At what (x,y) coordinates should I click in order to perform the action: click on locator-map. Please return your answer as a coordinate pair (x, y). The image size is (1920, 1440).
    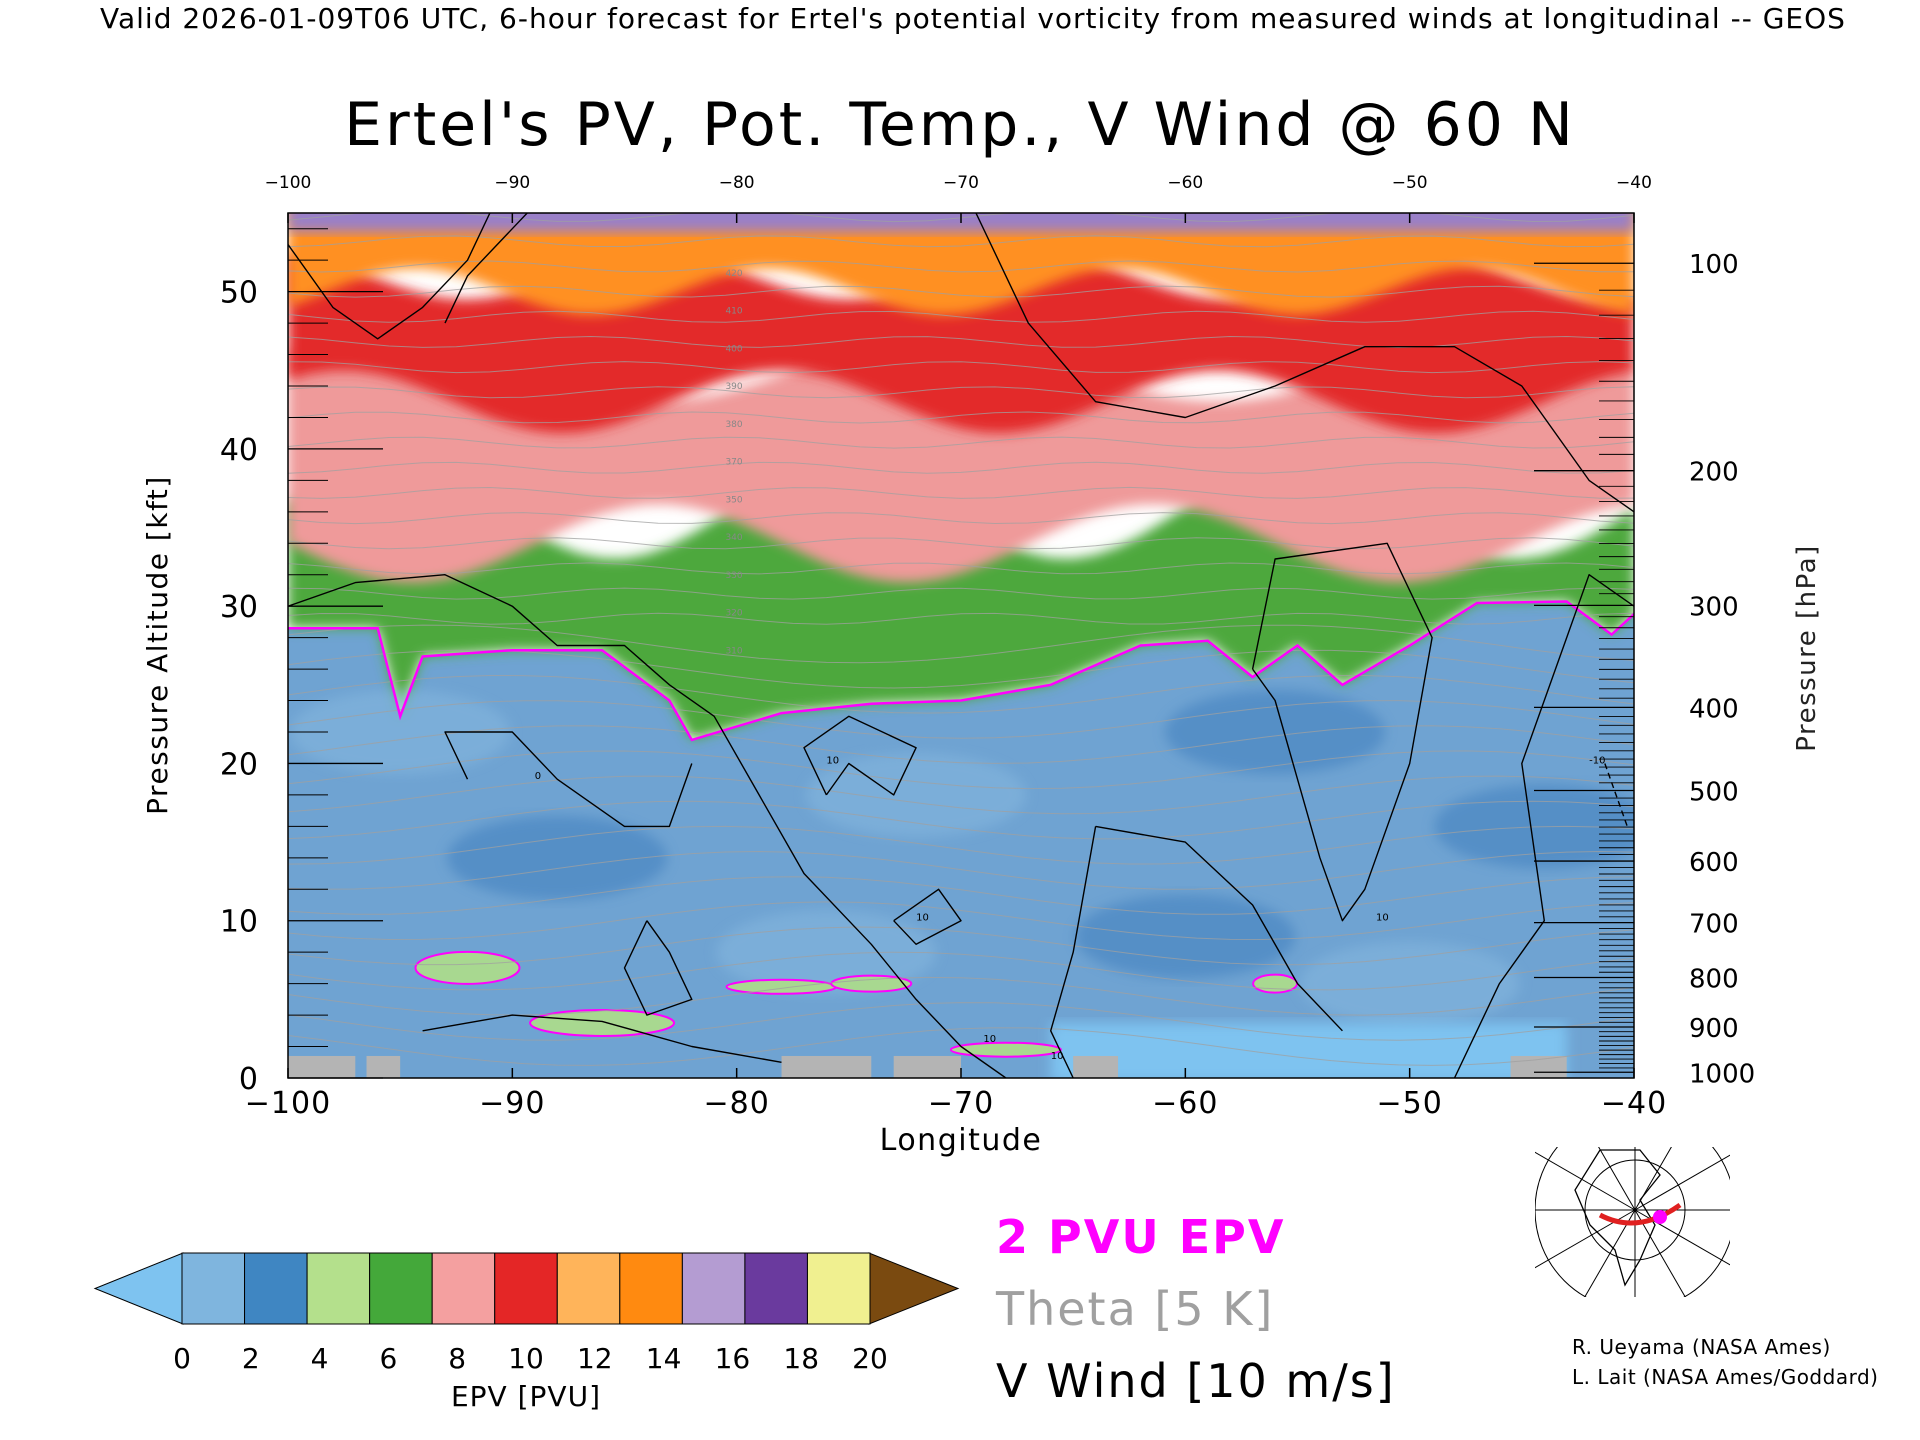
    Looking at the image, I should click on (1632, 1222).